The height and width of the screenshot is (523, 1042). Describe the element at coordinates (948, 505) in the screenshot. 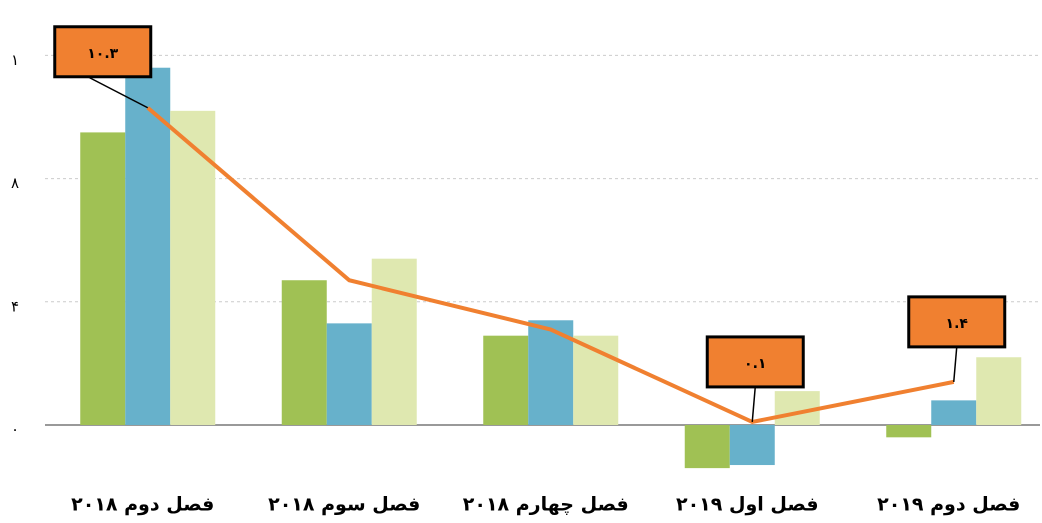

I see `x-tick-label: فصل دوم ۲۰۱۹` at that location.